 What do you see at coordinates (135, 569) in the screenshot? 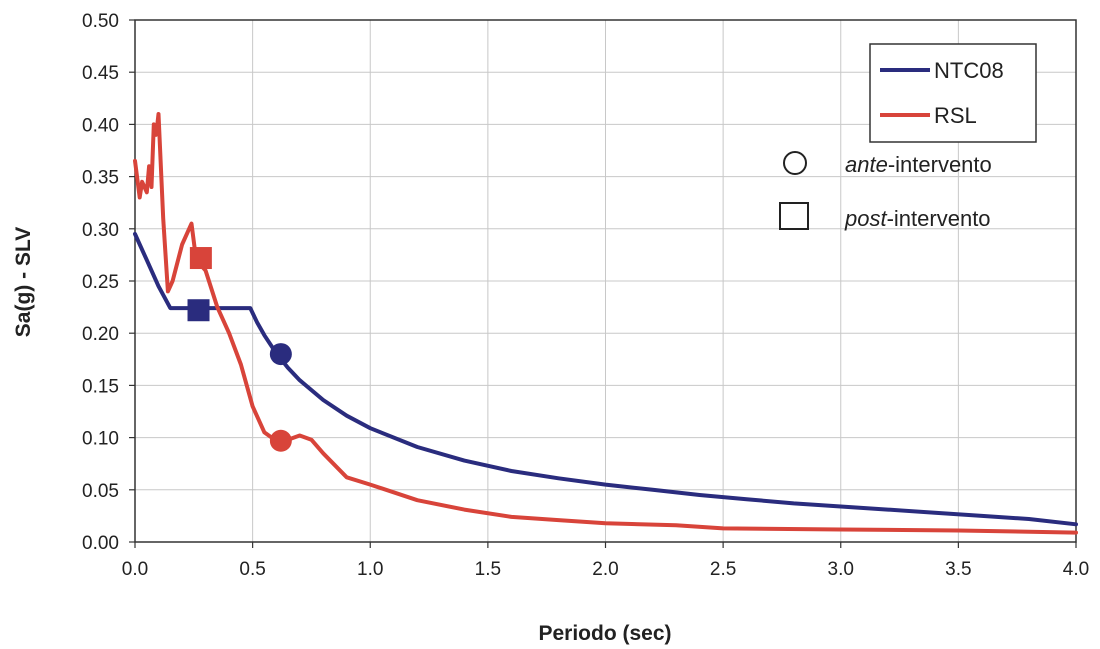
I see `x-tick-label: 0.0` at bounding box center [135, 569].